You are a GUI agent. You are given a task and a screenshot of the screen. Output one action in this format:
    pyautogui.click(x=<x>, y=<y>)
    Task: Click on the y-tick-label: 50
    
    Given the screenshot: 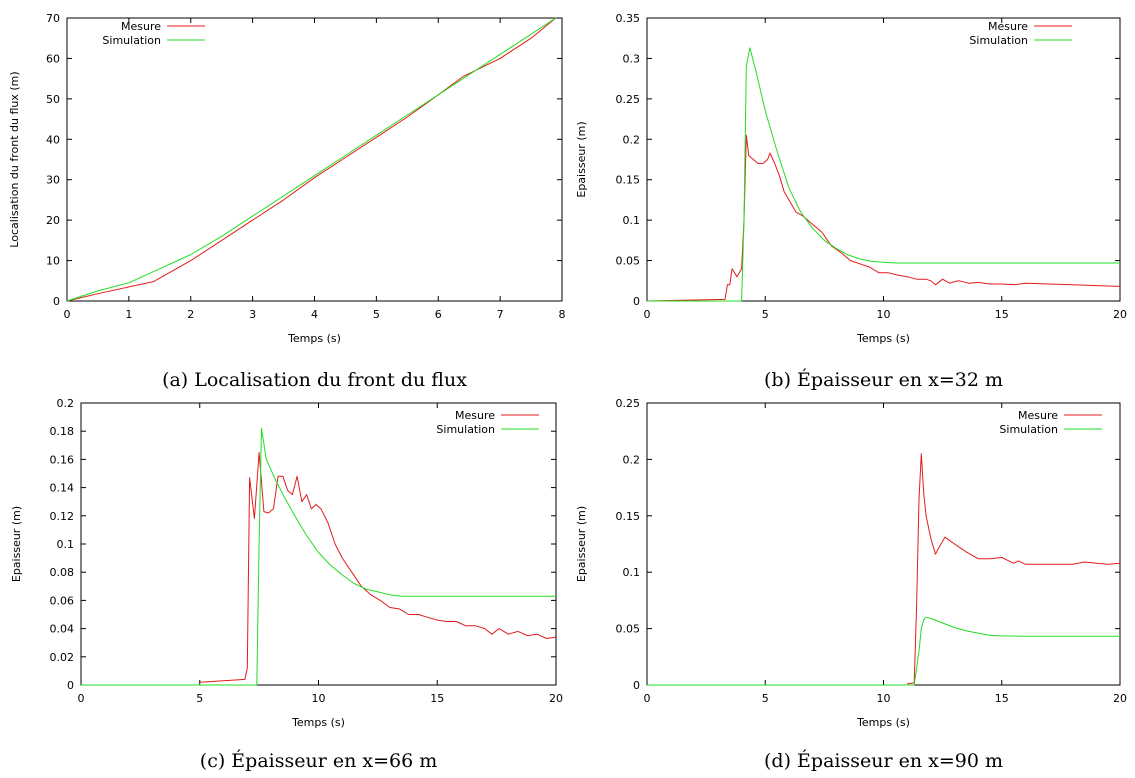 What is the action you would take?
    pyautogui.click(x=53, y=99)
    